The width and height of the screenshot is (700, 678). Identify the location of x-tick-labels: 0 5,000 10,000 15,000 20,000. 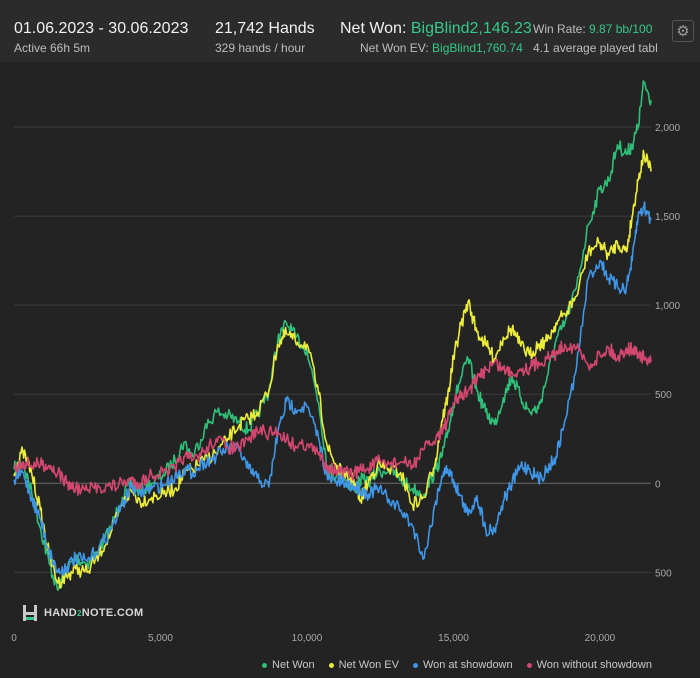
(313, 638).